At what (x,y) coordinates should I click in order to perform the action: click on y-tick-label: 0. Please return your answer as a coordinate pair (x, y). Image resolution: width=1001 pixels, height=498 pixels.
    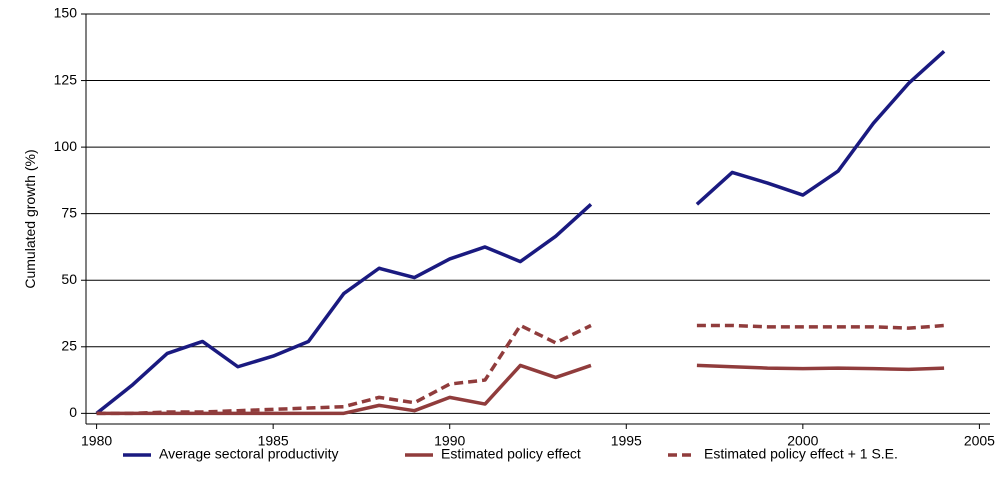
    Looking at the image, I should click on (73, 412).